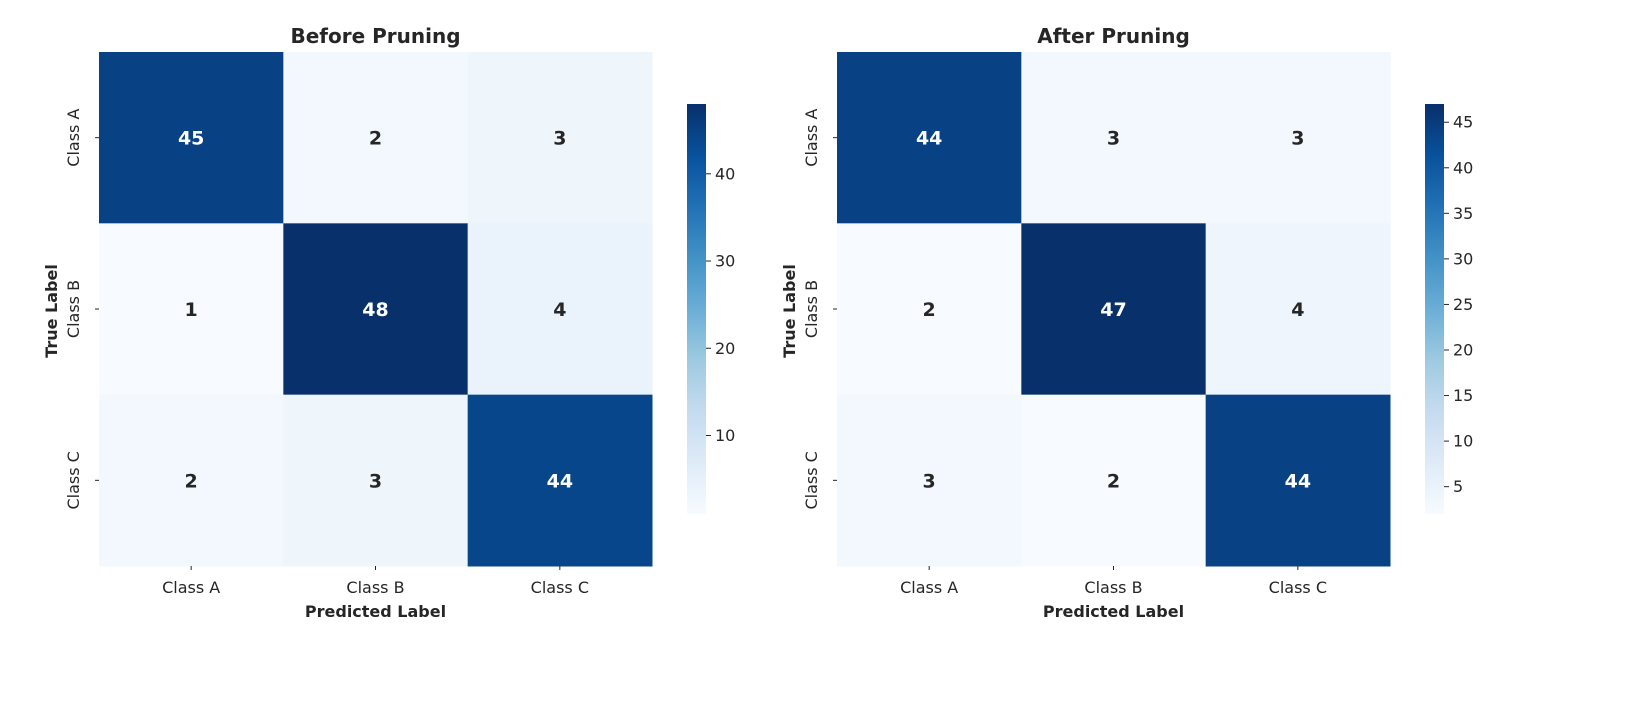 The height and width of the screenshot is (725, 1651). I want to click on cell-value-label: 45, so click(191, 139).